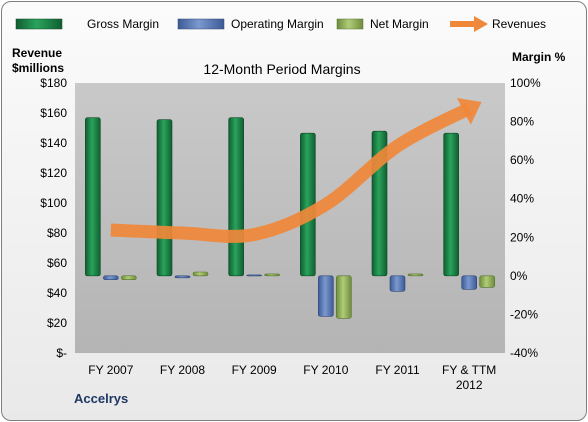 This screenshot has width=588, height=422. I want to click on legend-item-net-margin: Net Margin, so click(382, 24).